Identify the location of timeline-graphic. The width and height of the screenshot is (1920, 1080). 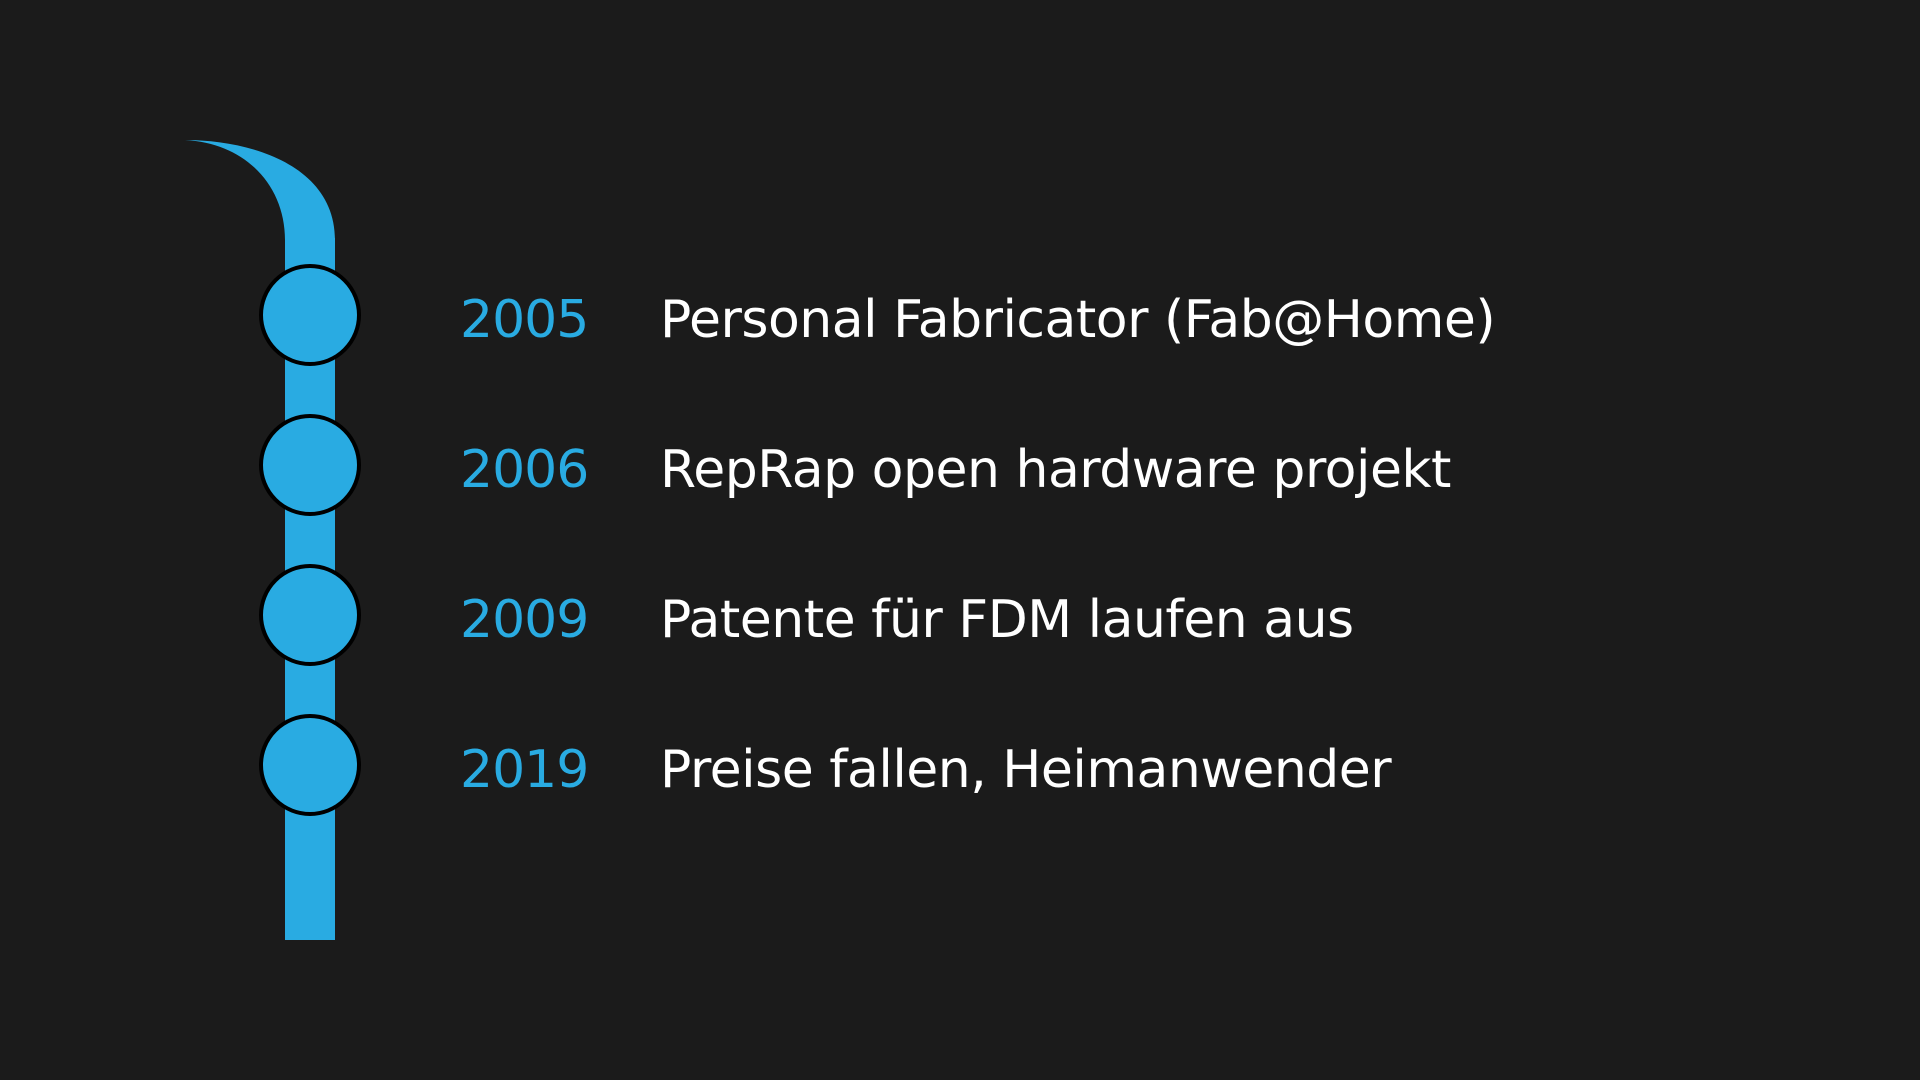
(273, 540).